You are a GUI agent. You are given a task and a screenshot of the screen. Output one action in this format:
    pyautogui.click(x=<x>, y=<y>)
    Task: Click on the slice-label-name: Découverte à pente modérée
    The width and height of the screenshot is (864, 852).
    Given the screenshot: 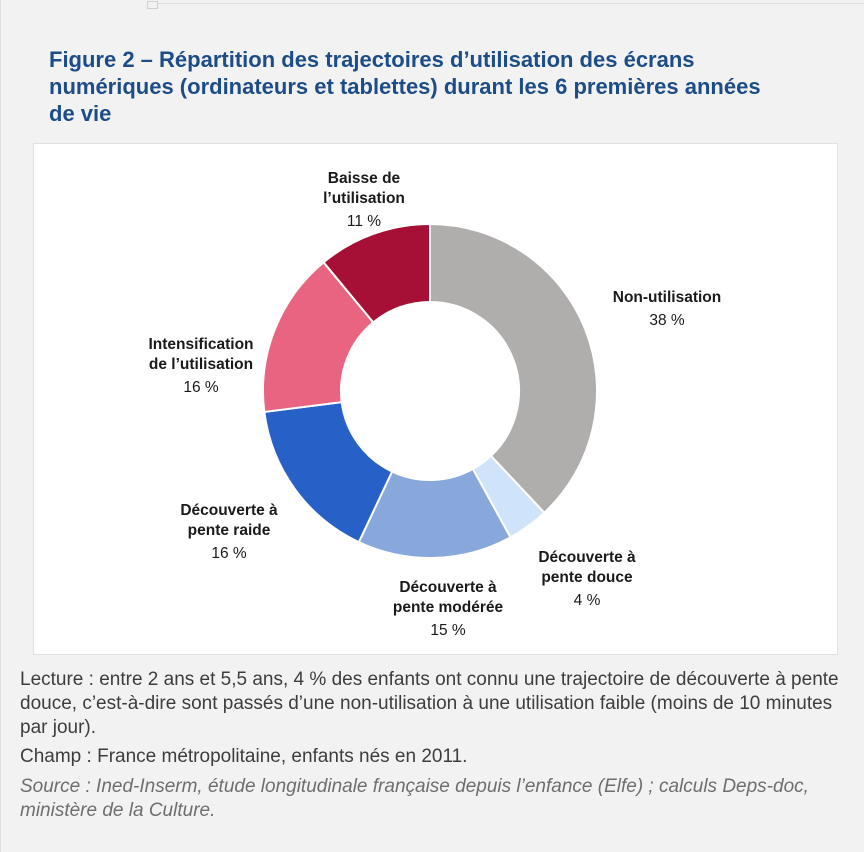 What is the action you would take?
    pyautogui.click(x=448, y=597)
    